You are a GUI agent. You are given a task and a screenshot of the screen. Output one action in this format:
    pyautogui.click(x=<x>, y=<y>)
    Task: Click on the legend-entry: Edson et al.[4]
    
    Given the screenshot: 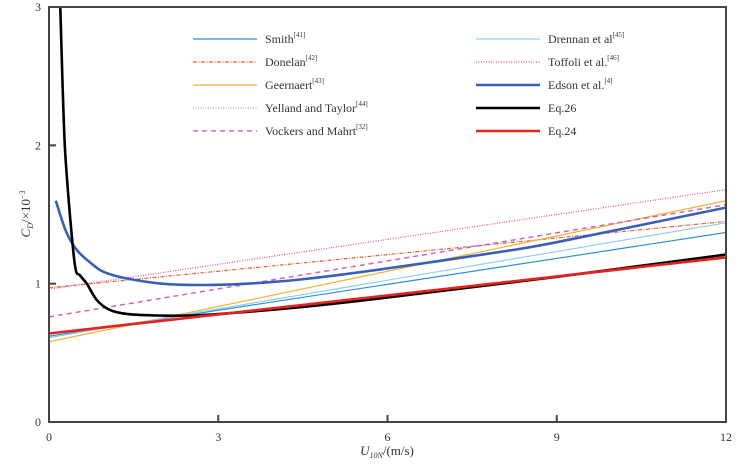 What is the action you would take?
    pyautogui.click(x=580, y=84)
    